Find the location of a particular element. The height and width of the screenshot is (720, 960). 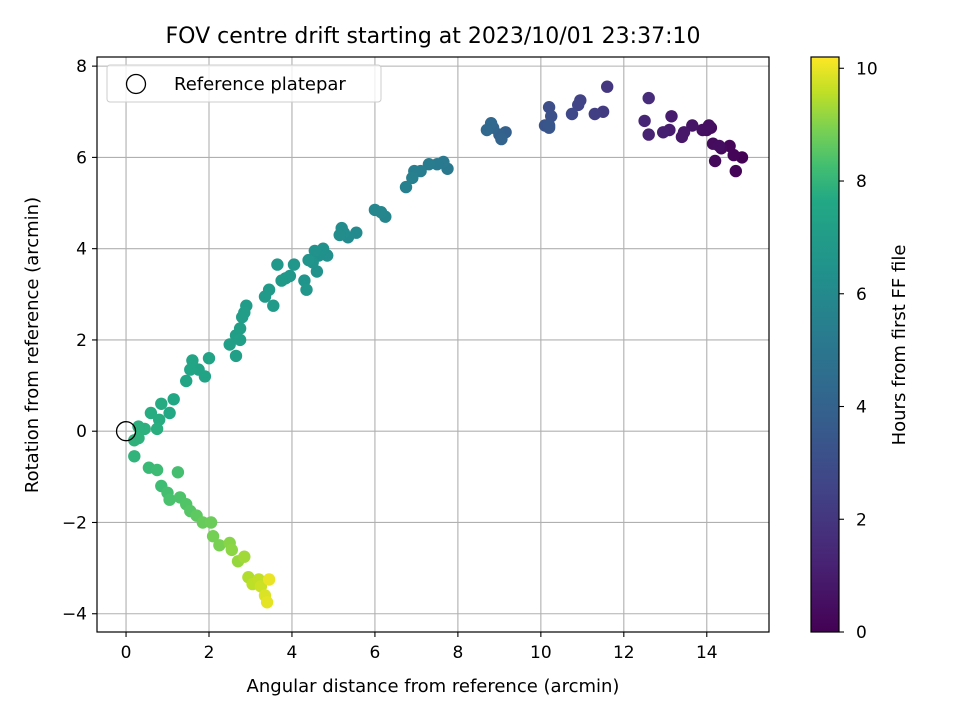

legend: Reference platepar is located at coordinates (244, 83).